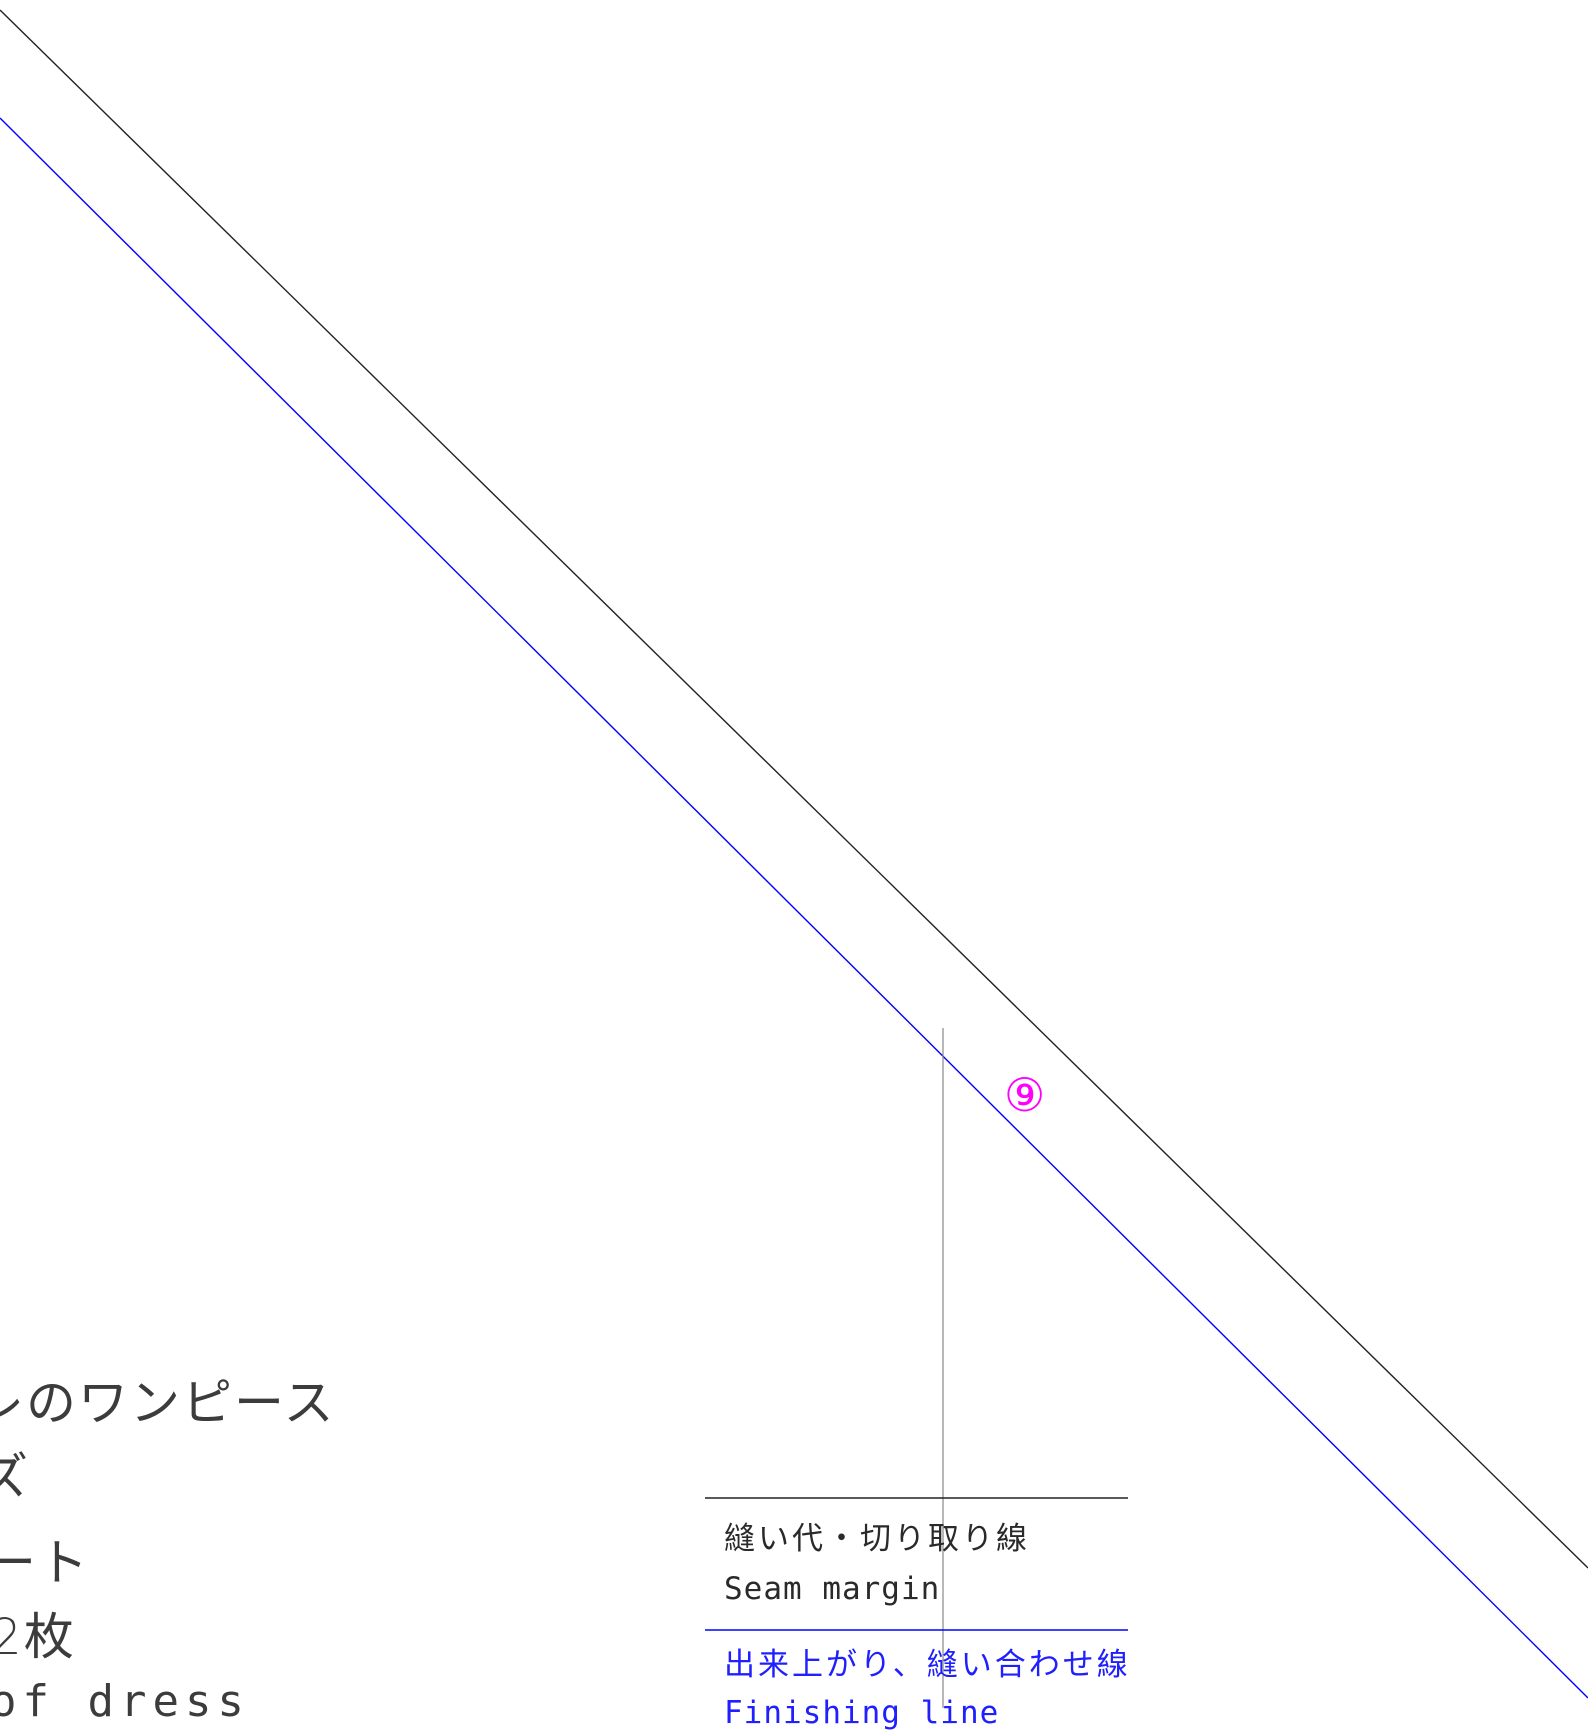 Image resolution: width=1588 pixels, height=1731 pixels. Describe the element at coordinates (1025, 1095) in the screenshot. I see `piece-number-marker: ⑨` at that location.